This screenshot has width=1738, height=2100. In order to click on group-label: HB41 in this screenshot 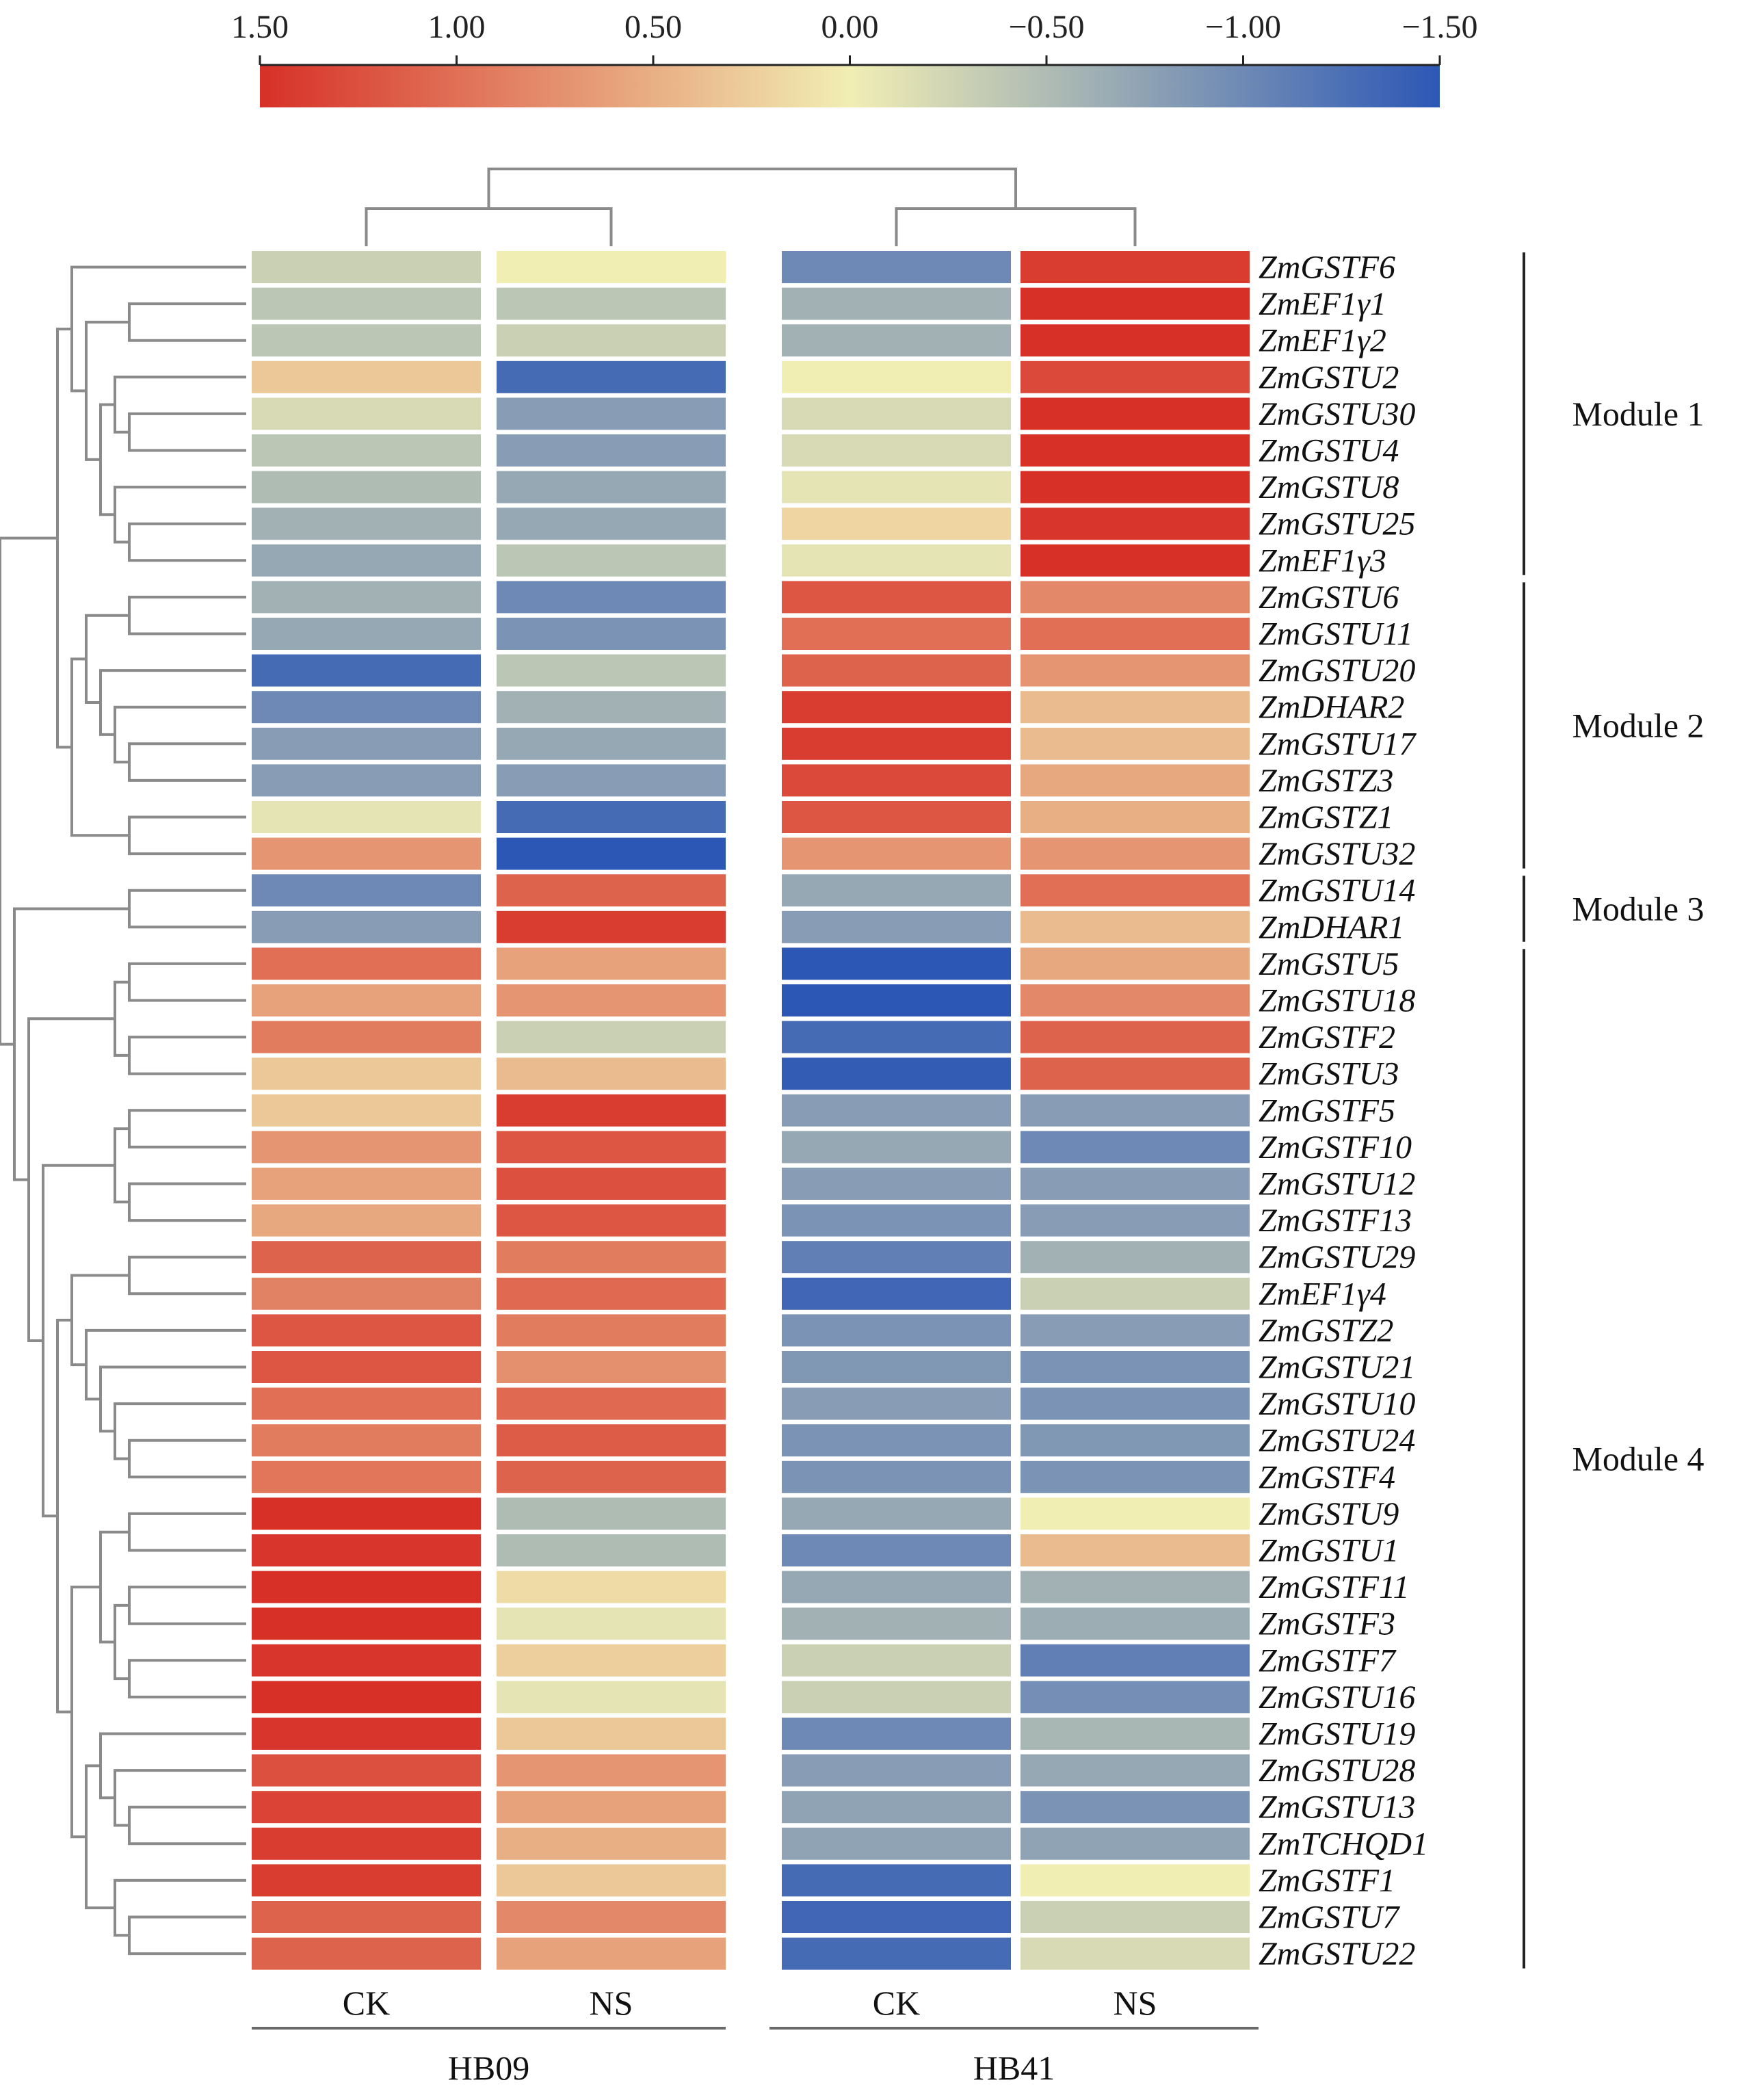, I will do `click(1014, 2068)`.